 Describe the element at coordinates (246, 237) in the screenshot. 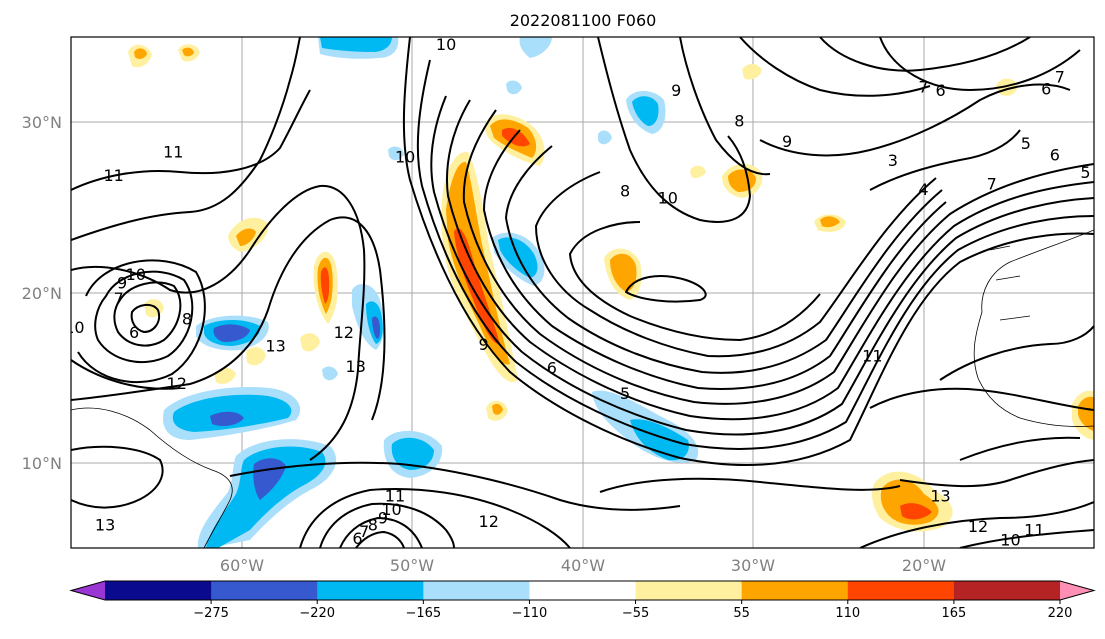

I see `shade-24n-61w-mid` at that location.